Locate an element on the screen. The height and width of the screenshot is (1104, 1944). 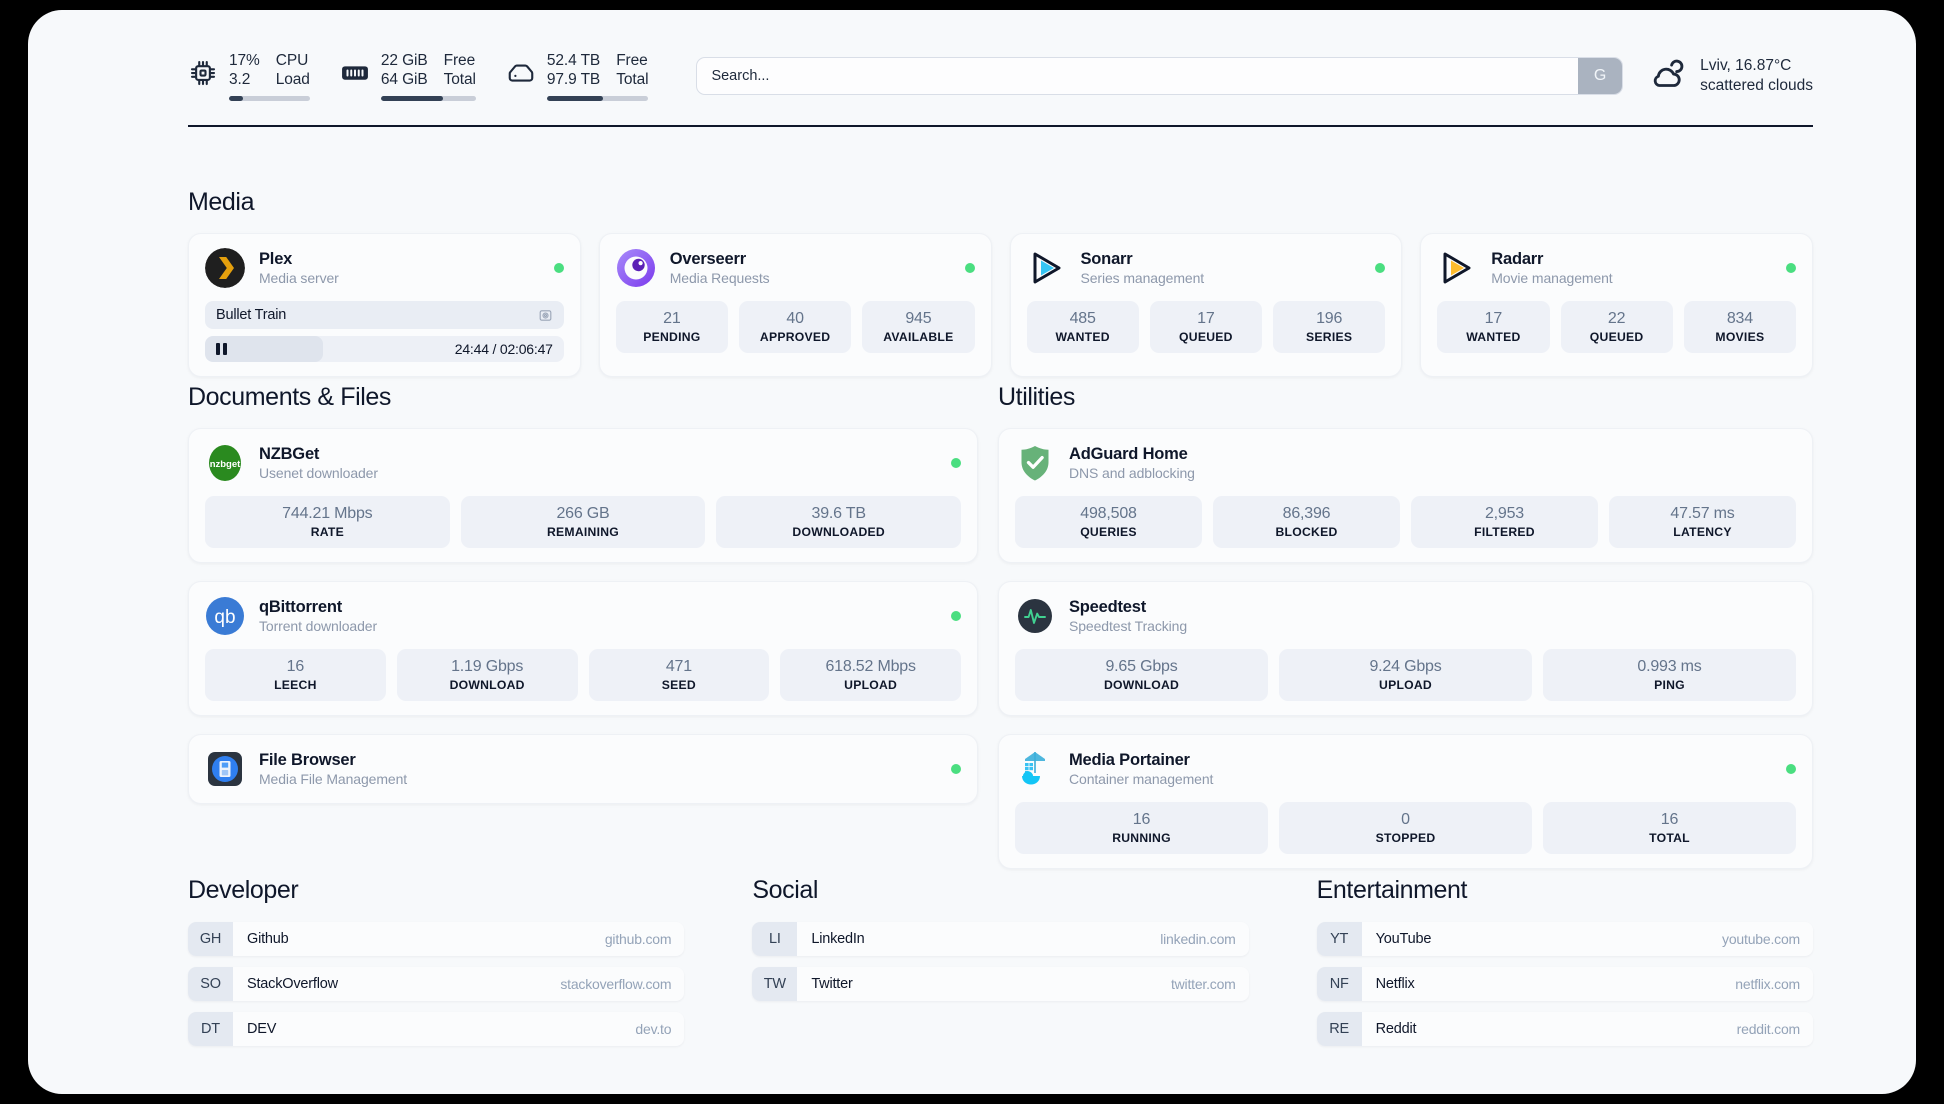
widget-label-primary: Free is located at coordinates (459, 60).